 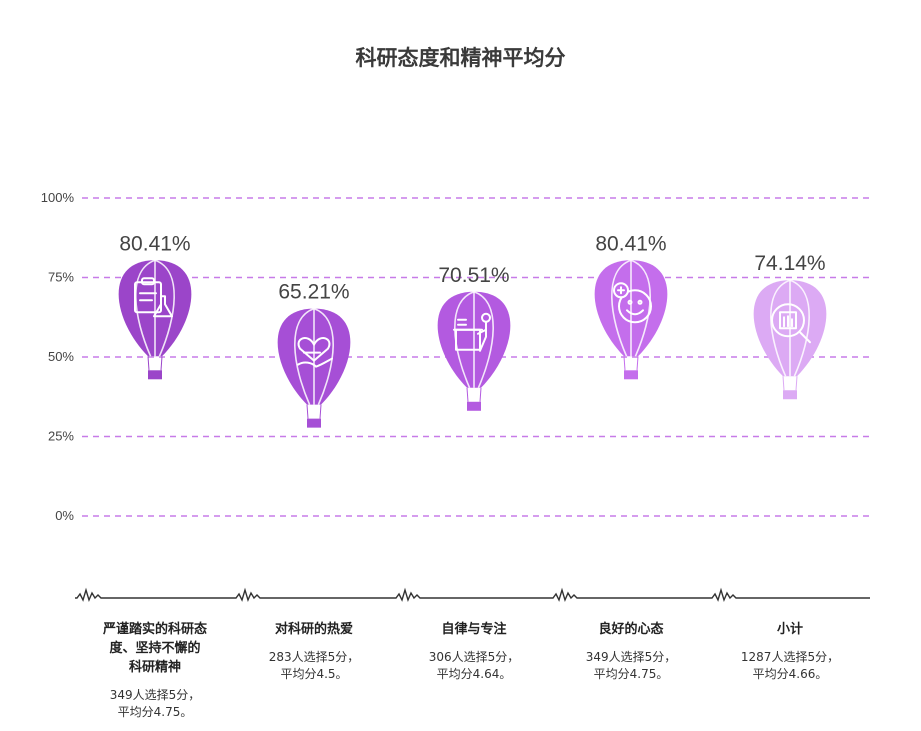 I want to click on y-tick-label: 25%, so click(x=61, y=436).